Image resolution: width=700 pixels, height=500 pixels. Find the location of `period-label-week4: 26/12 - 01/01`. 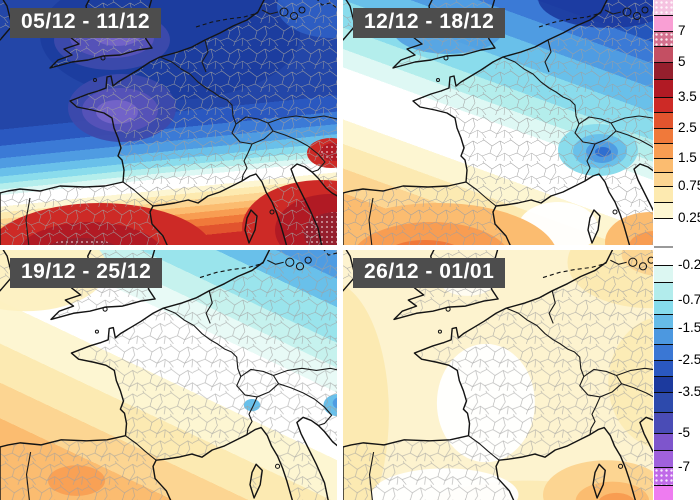

period-label-week4: 26/12 - 01/01 is located at coordinates (429, 273).